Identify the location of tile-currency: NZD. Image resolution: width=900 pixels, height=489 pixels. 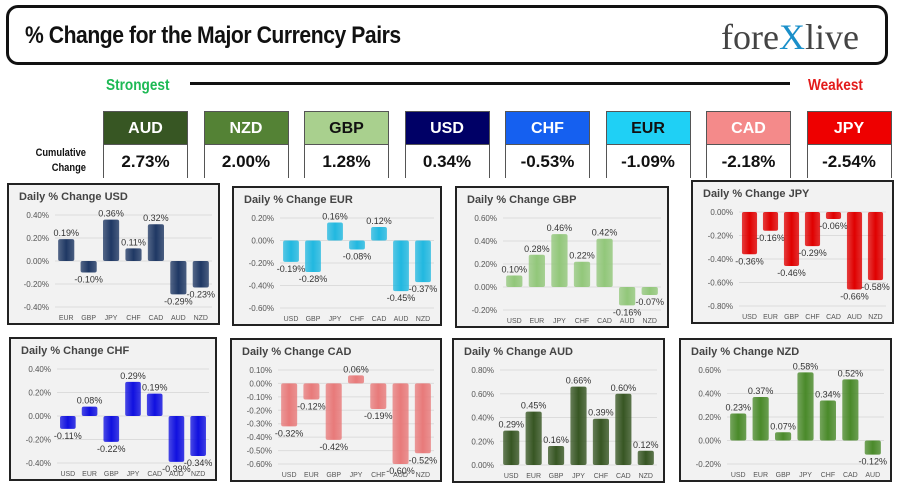
(246, 128).